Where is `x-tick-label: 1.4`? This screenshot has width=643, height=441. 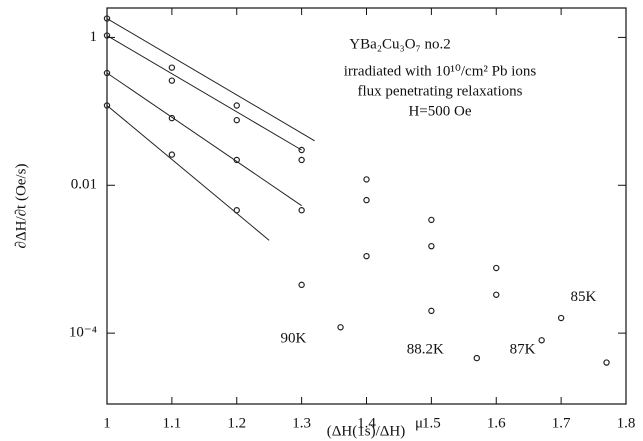 x-tick-label: 1.4 is located at coordinates (366, 423).